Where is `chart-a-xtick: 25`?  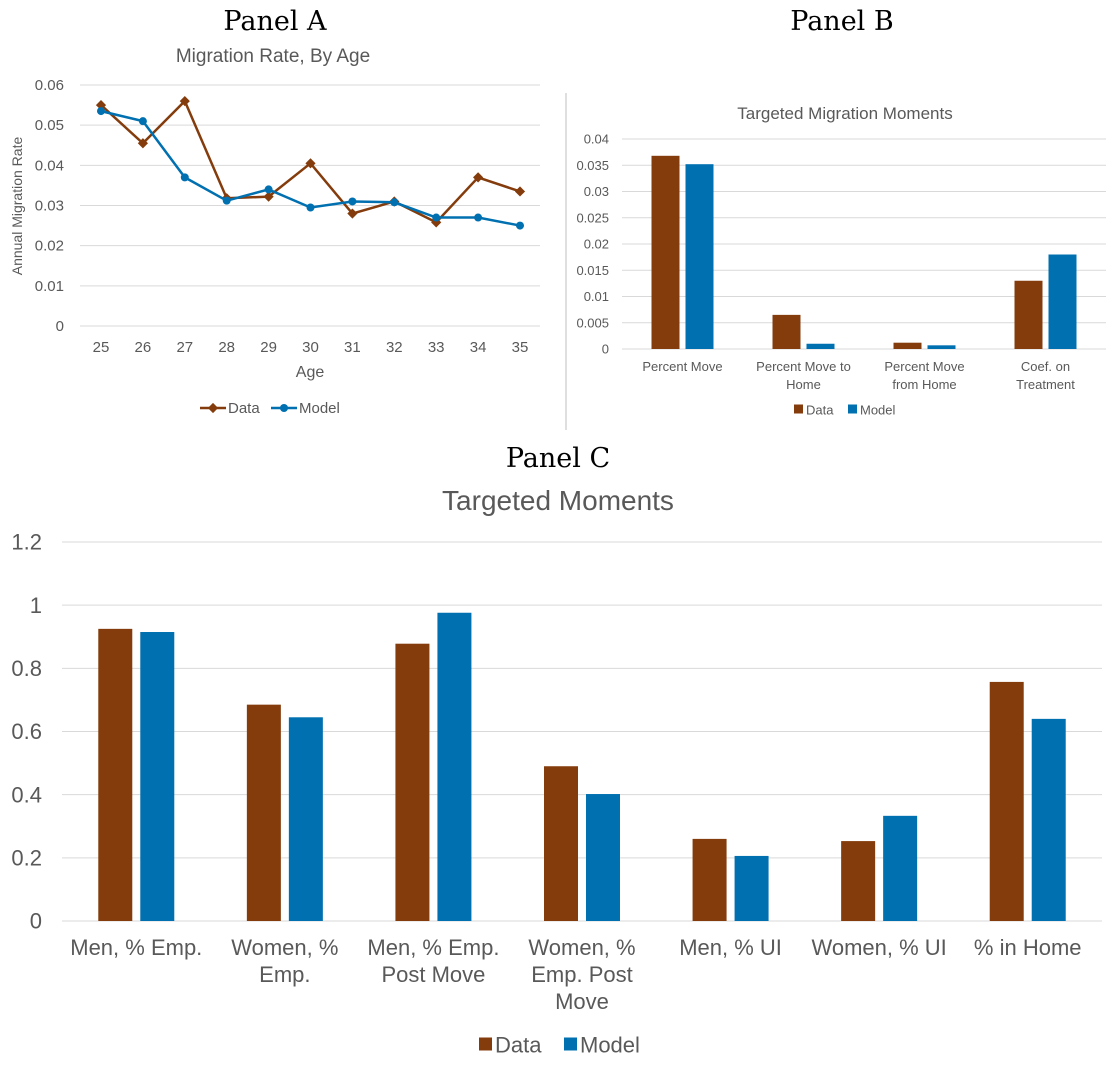
chart-a-xtick: 25 is located at coordinates (101, 347).